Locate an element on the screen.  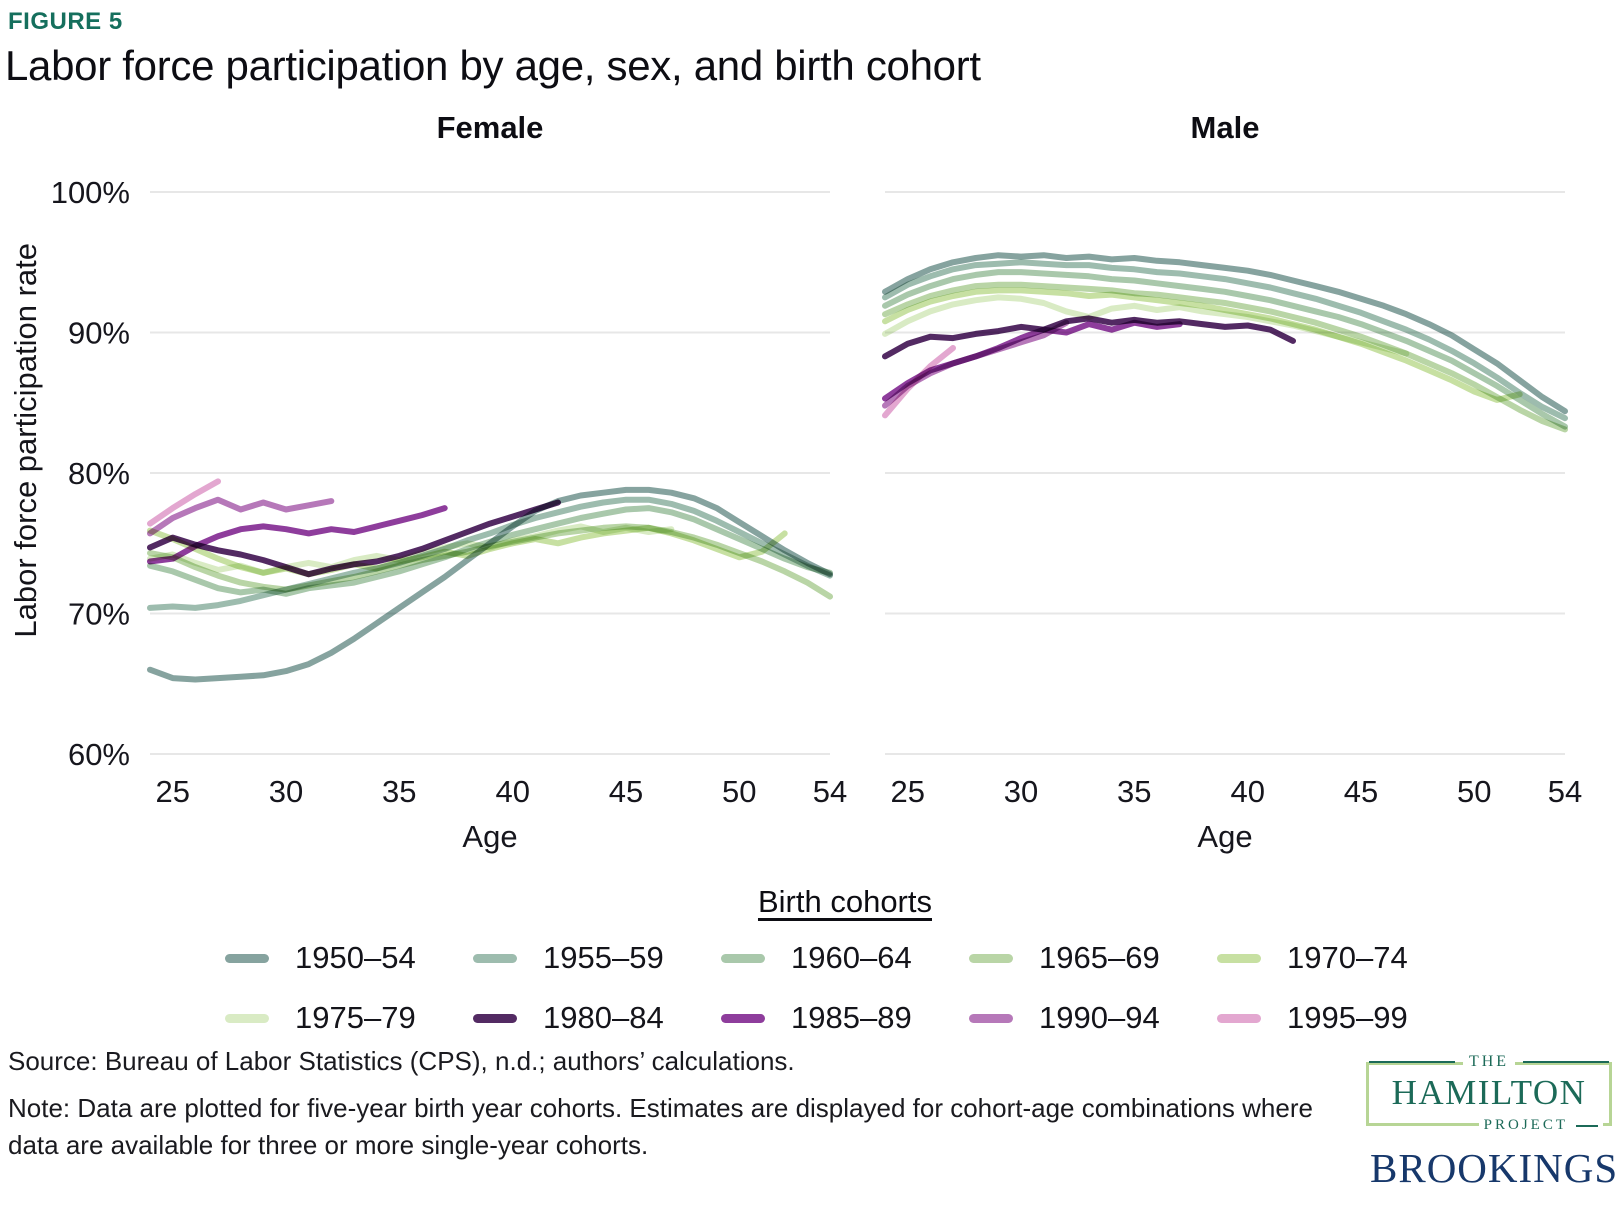
legend-label: 1975–79 is located at coordinates (355, 1017).